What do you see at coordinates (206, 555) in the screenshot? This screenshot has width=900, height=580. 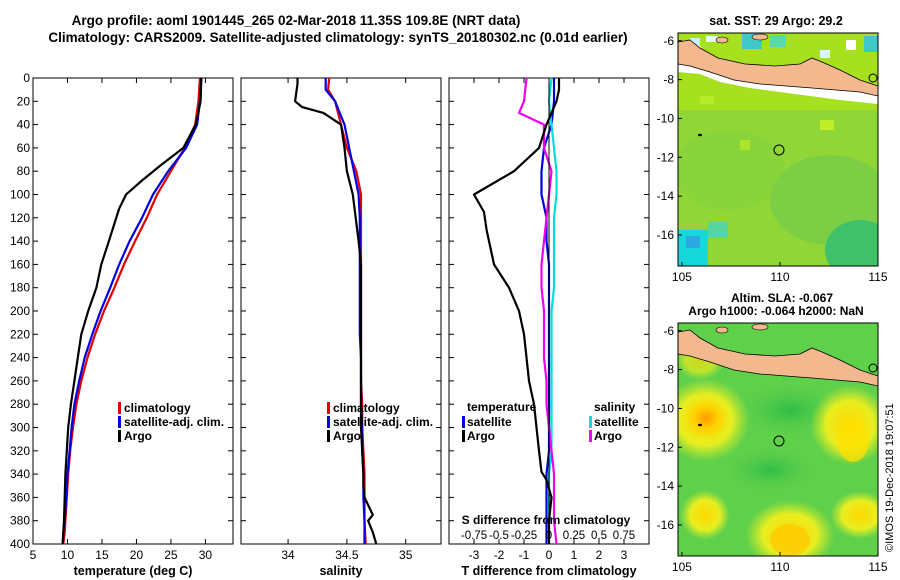 I see `temp-x-tick-label: 30` at bounding box center [206, 555].